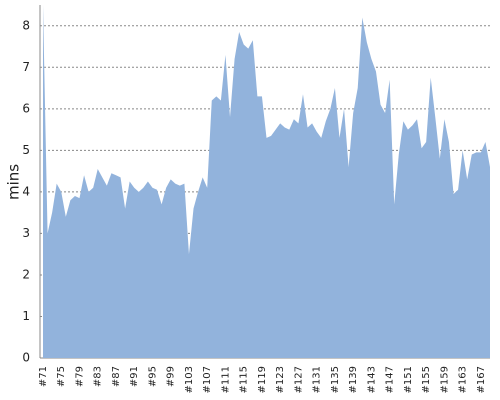 This screenshot has width=500, height=400. Describe the element at coordinates (317, 379) in the screenshot. I see `x-tick-label: #131` at that location.